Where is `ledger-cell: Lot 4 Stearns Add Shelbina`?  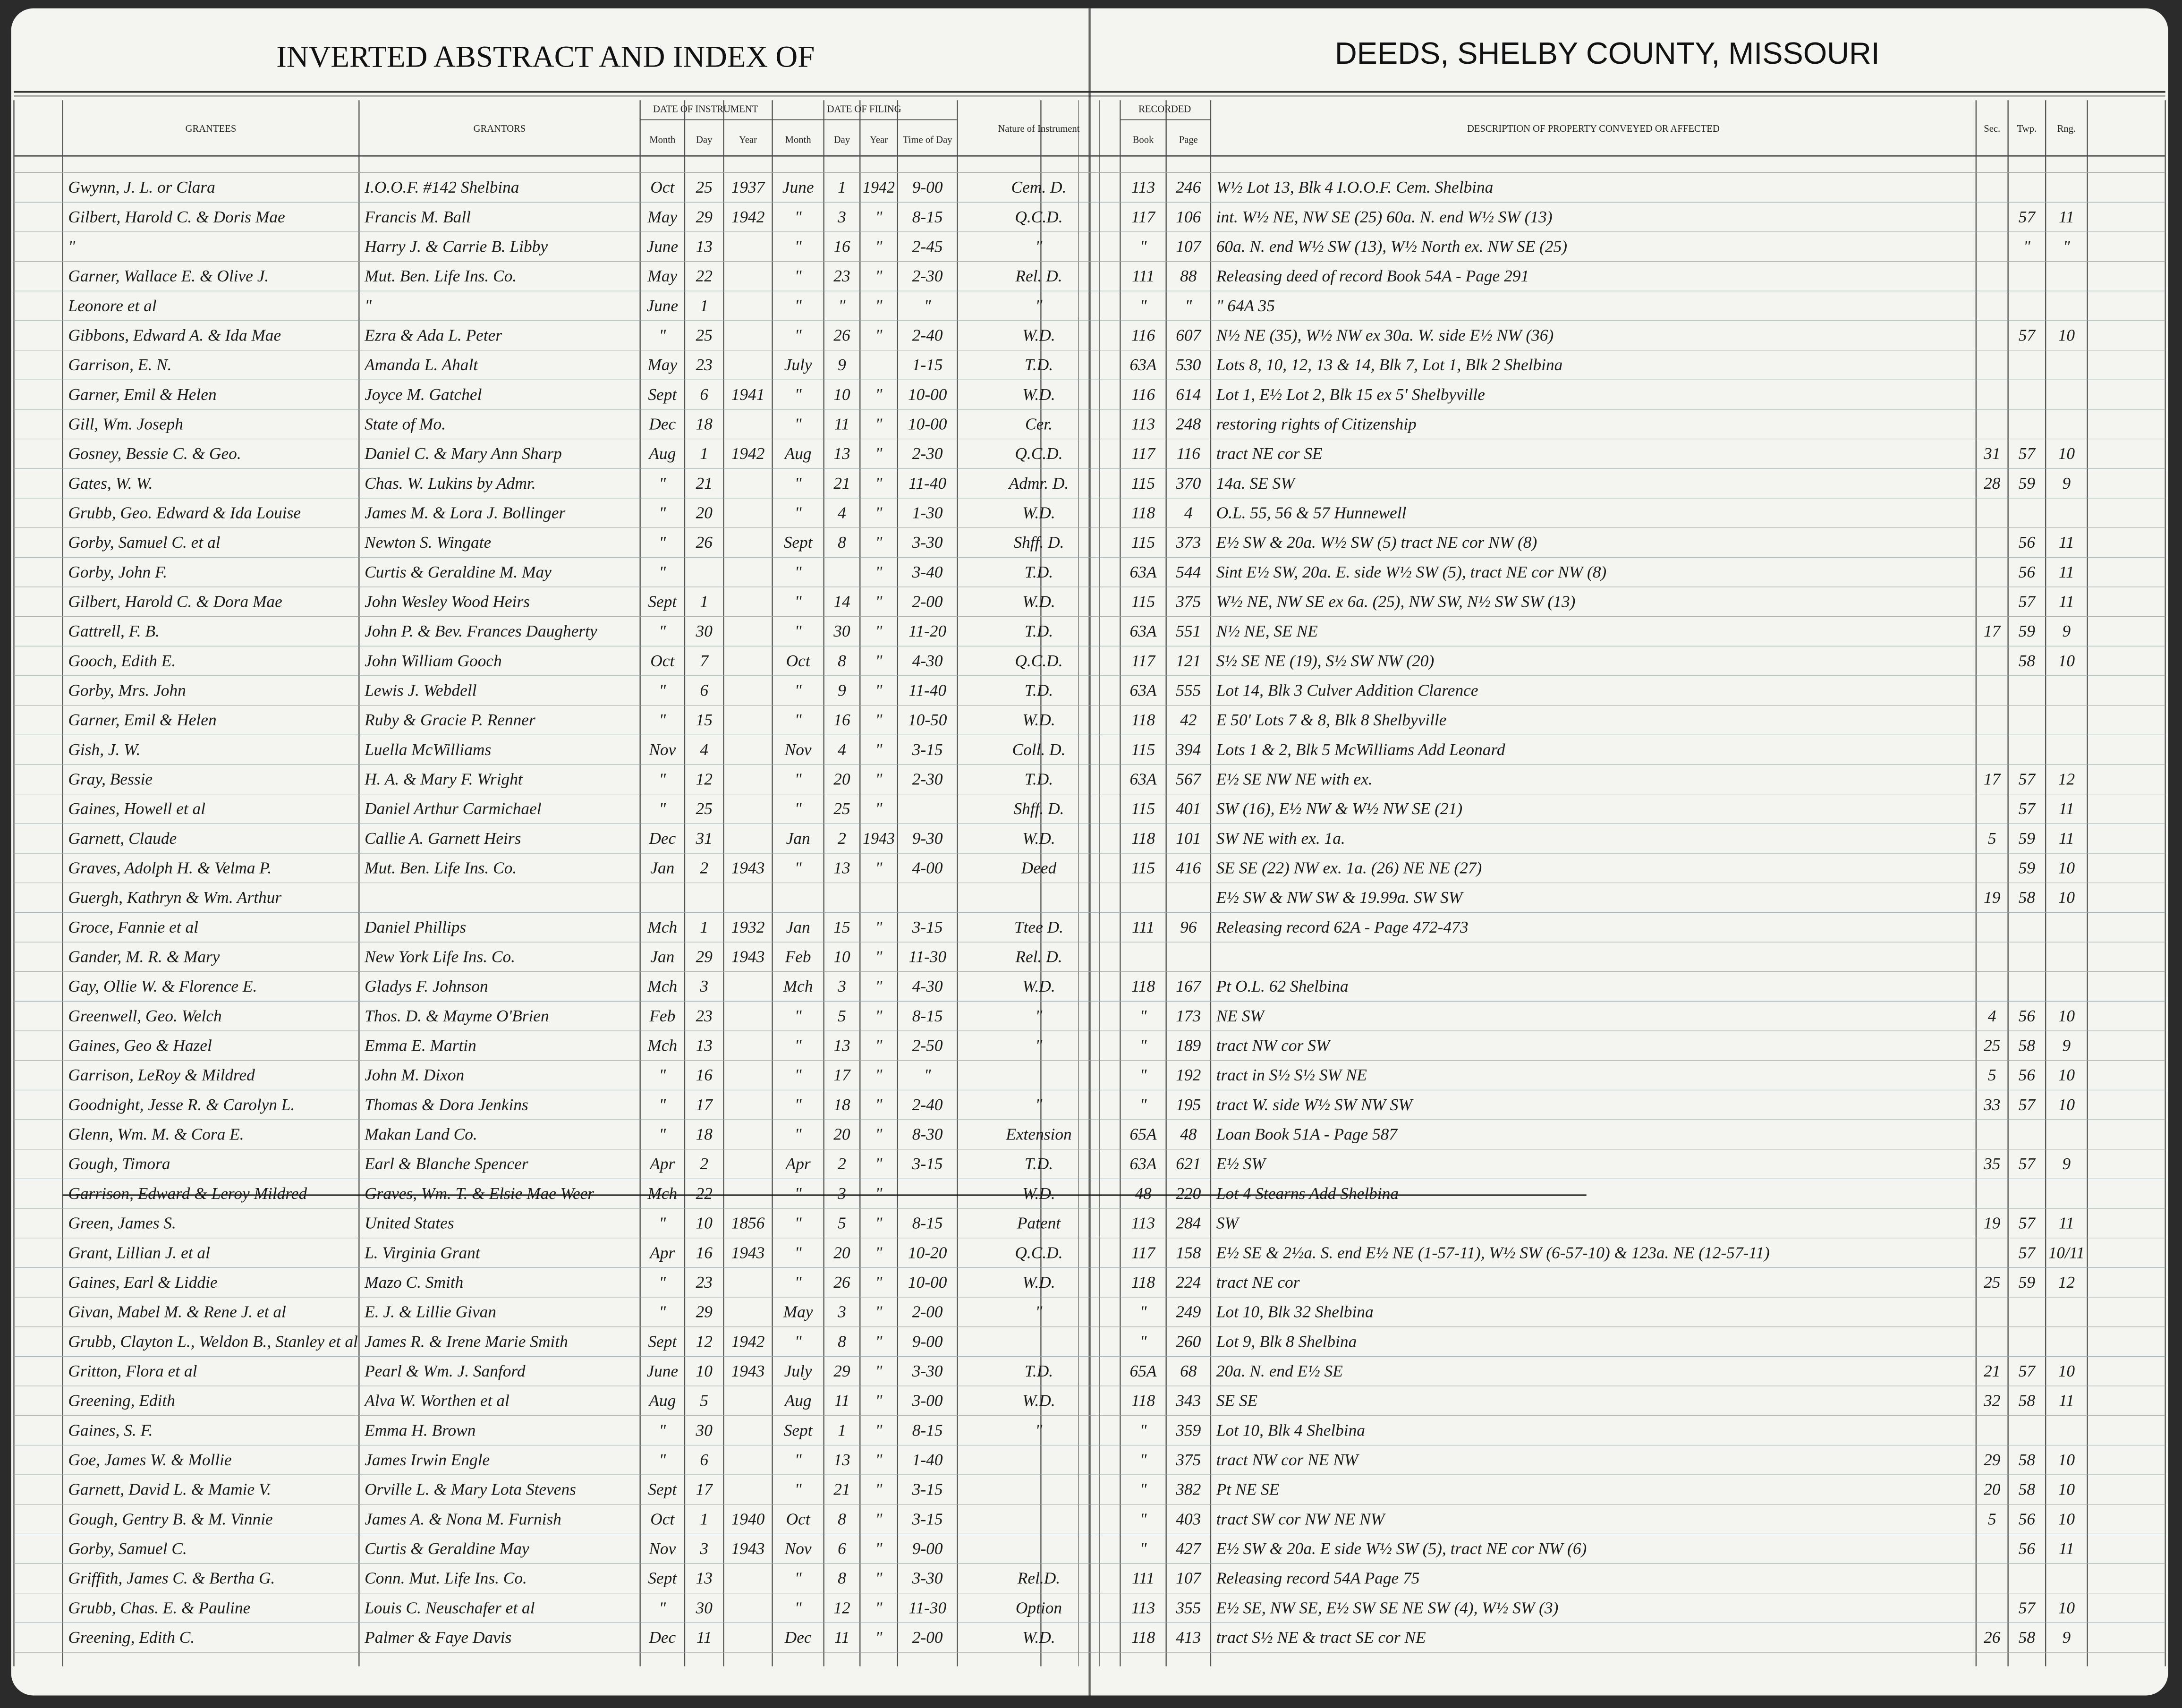 ledger-cell: Lot 4 Stearns Add Shelbina is located at coordinates (1307, 1193).